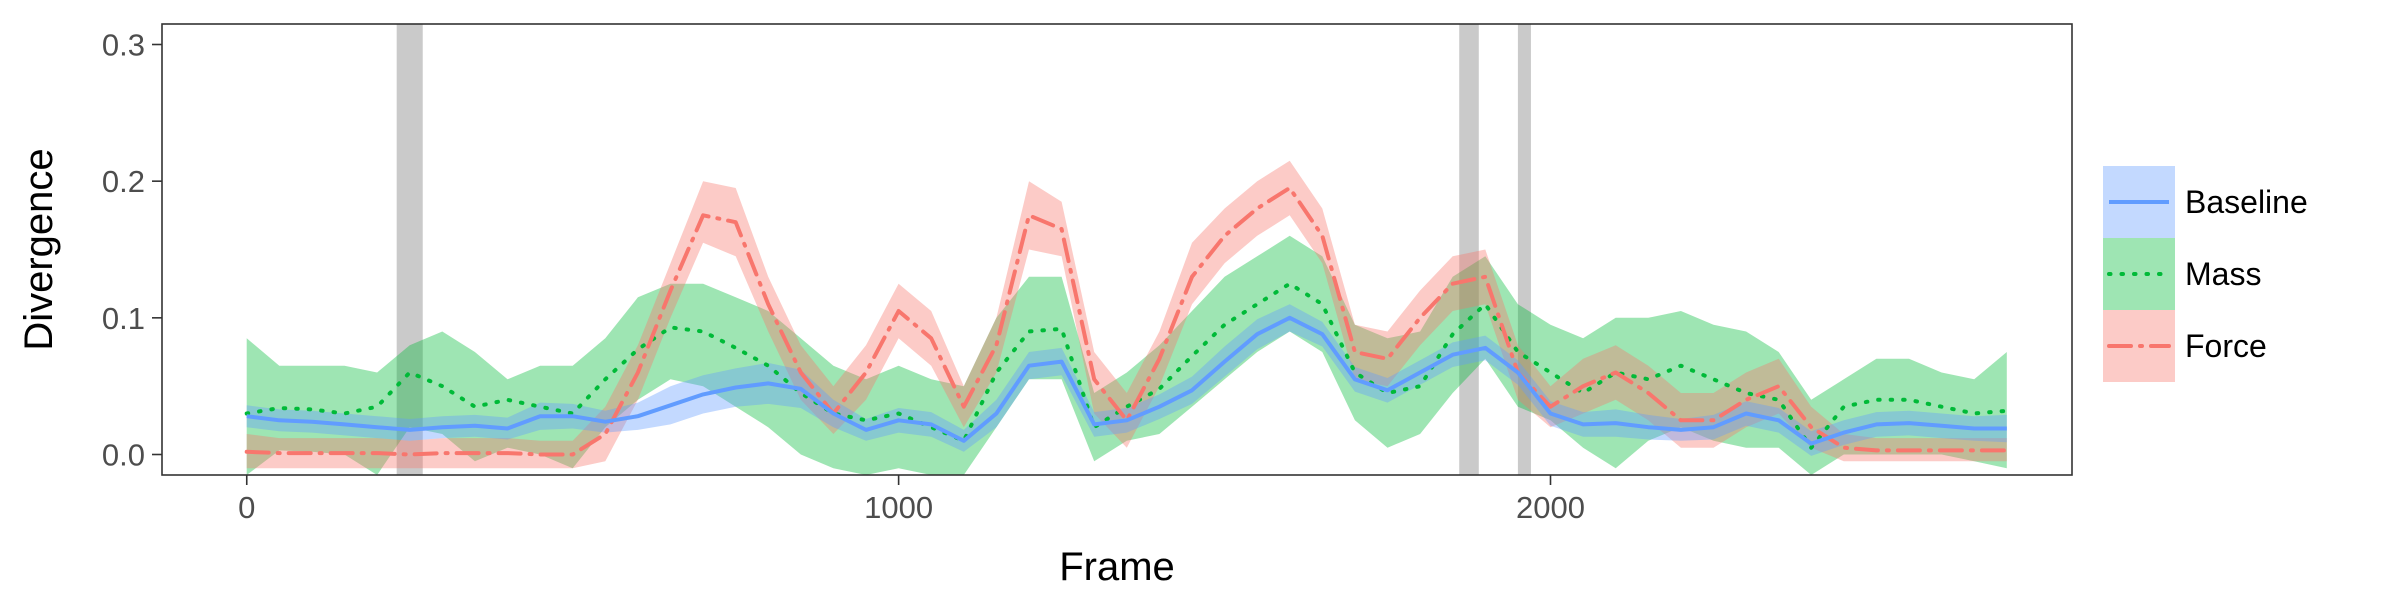 This screenshot has width=2400, height=600. I want to click on y-tick-label: 0.1, so click(123, 318).